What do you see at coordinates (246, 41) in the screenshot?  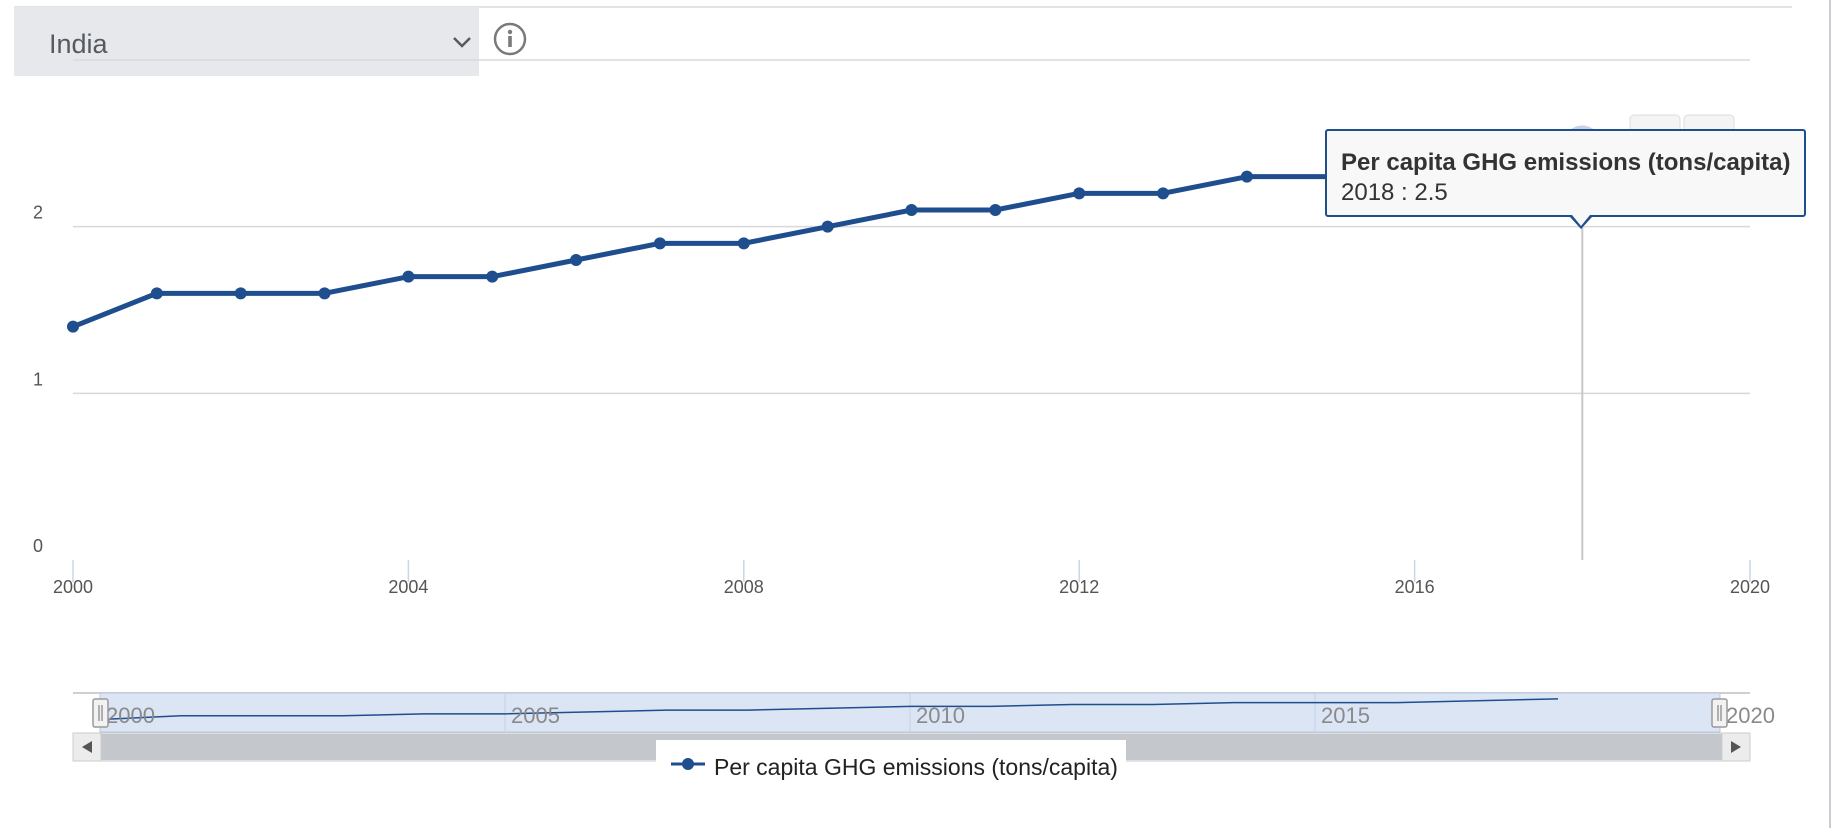 I see `country-select: India` at bounding box center [246, 41].